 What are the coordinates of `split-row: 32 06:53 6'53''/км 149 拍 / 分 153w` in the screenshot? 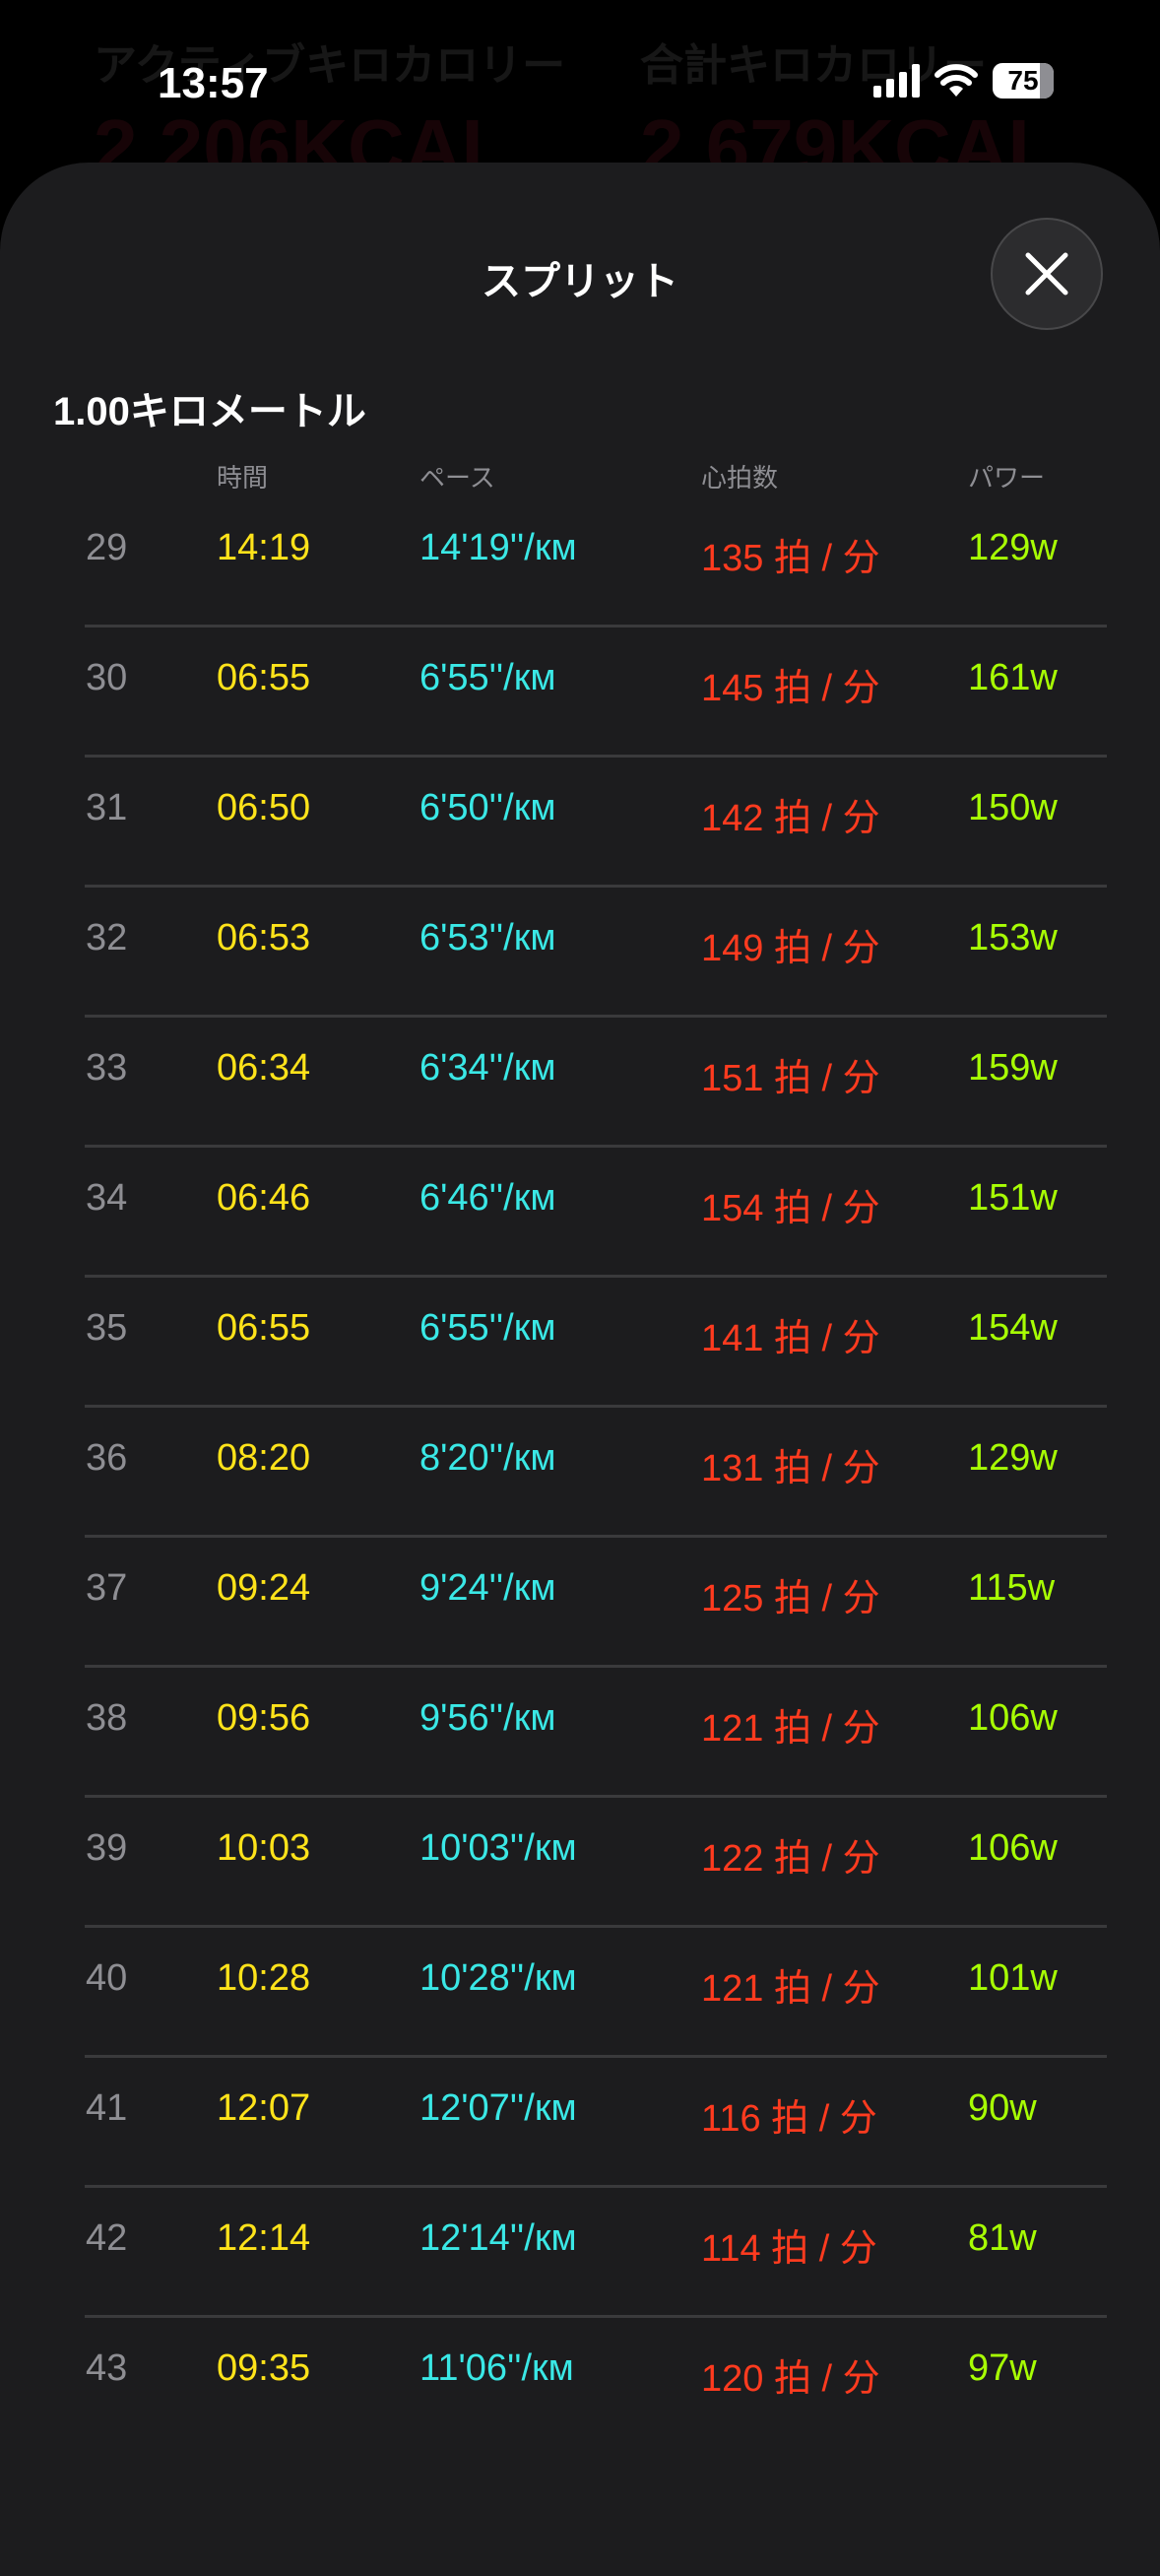 It's located at (580, 953).